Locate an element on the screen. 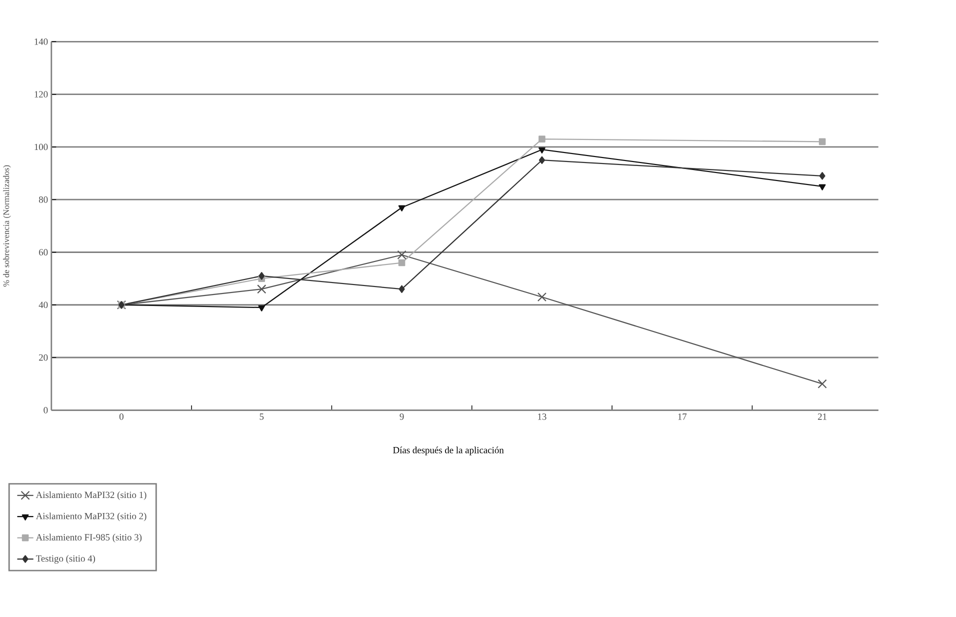  legend-label: Testigo (sitio 4) is located at coordinates (66, 559).